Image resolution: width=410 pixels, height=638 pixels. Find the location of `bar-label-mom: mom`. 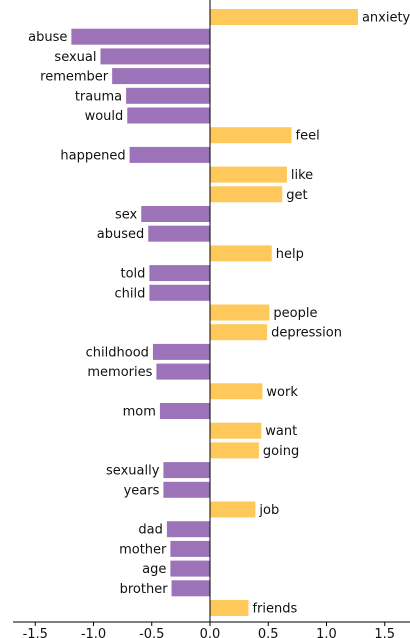

bar-label-mom: mom is located at coordinates (139, 412).